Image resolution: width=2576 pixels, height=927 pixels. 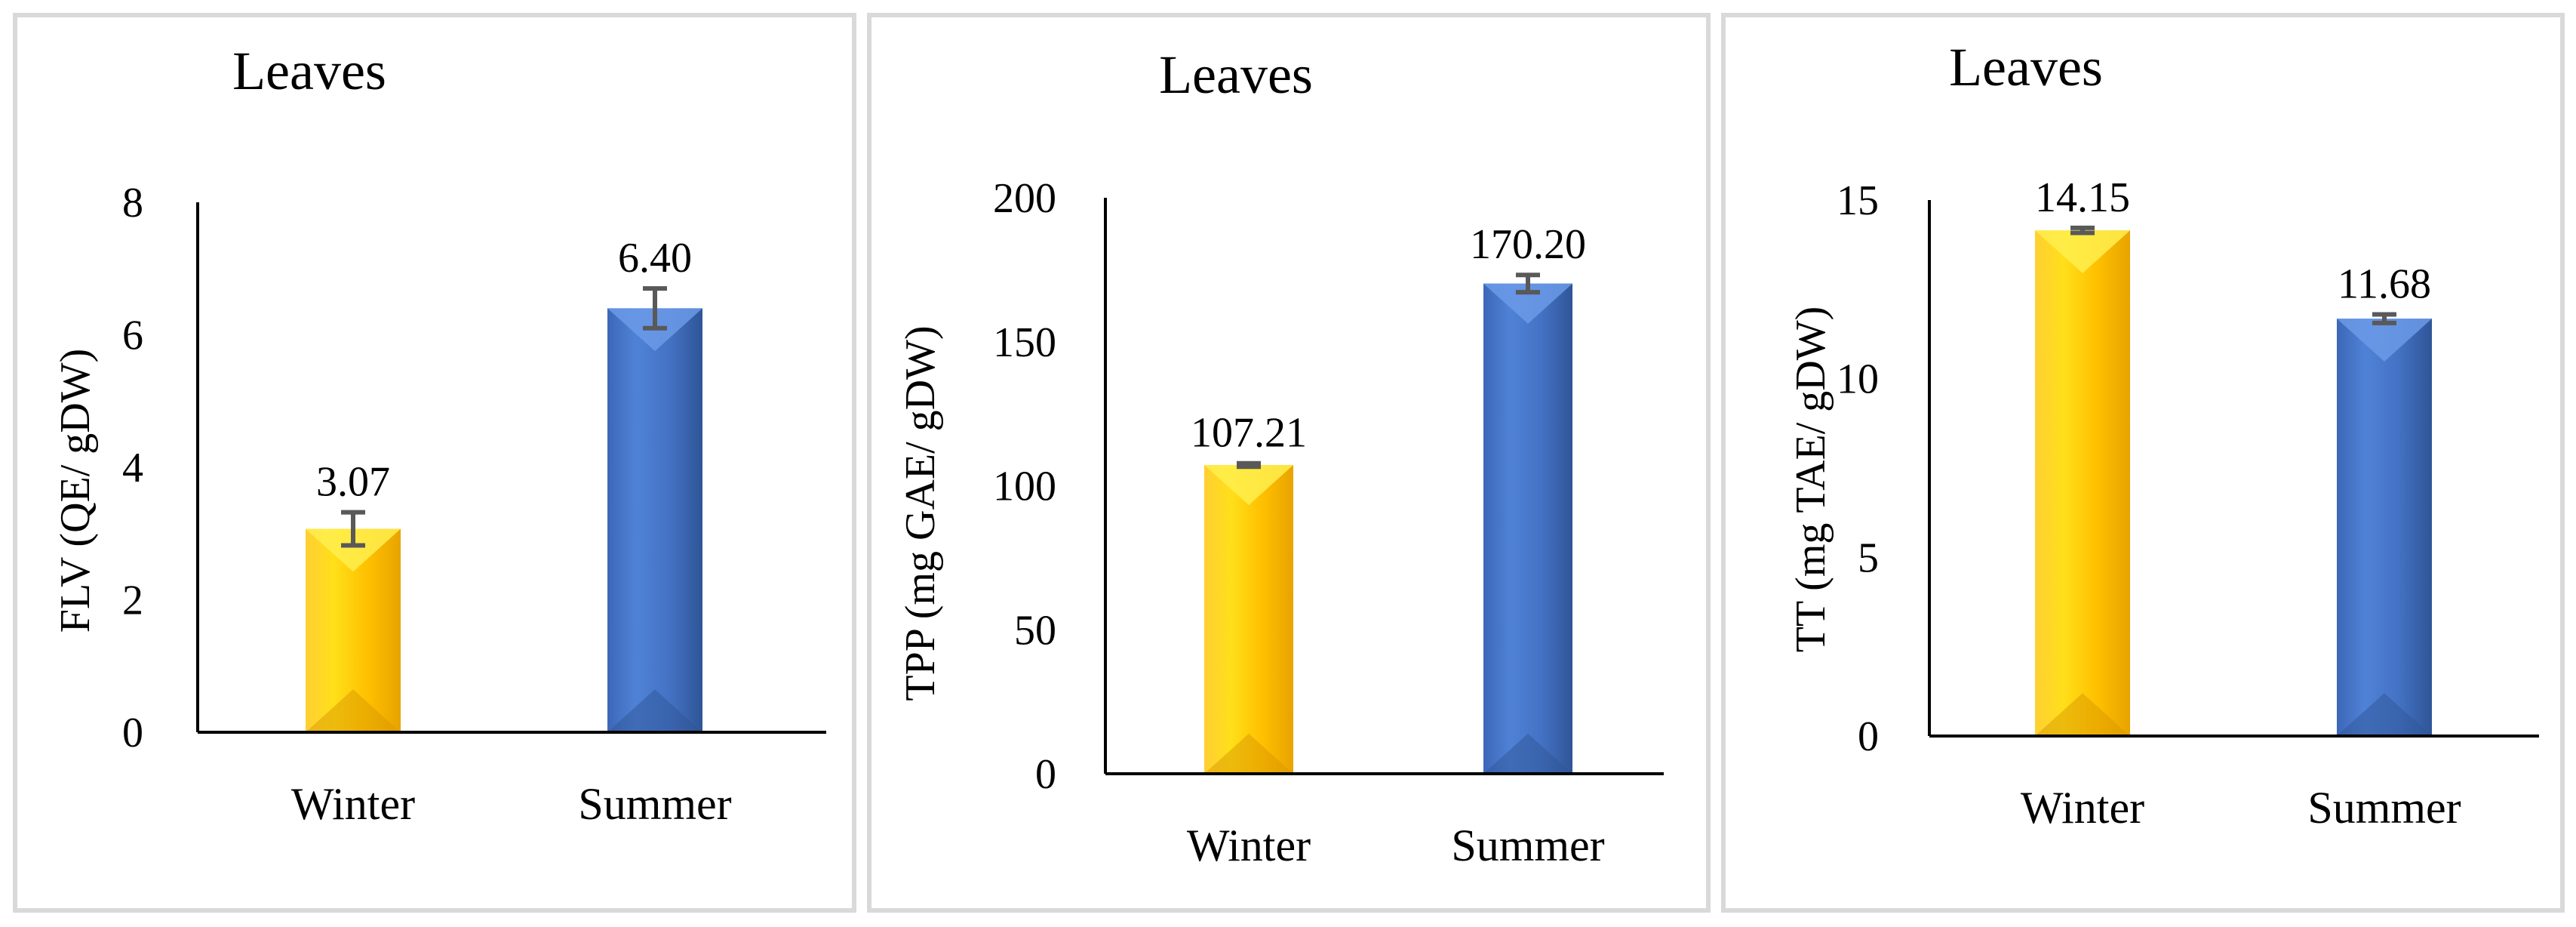 What do you see at coordinates (2082, 197) in the screenshot?
I see `data-label: 14.15` at bounding box center [2082, 197].